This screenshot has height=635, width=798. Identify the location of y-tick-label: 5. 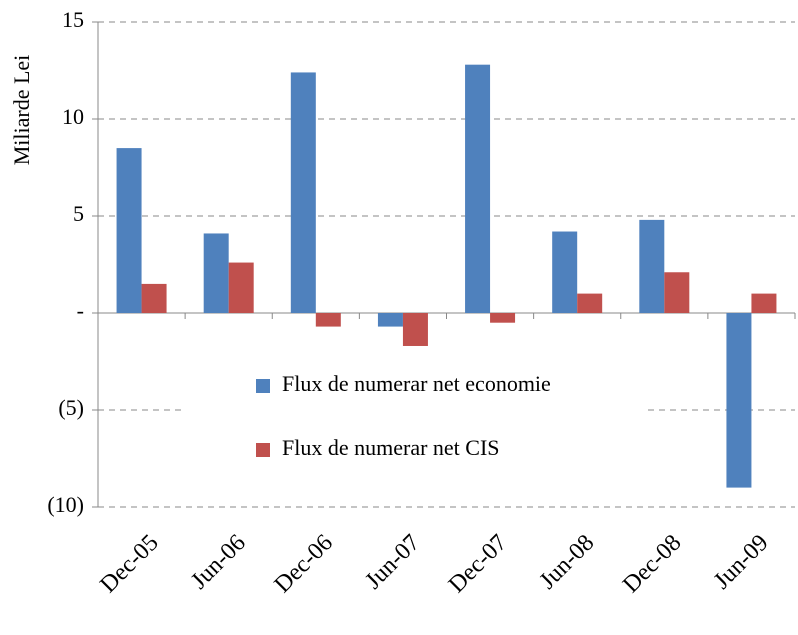
(78, 213).